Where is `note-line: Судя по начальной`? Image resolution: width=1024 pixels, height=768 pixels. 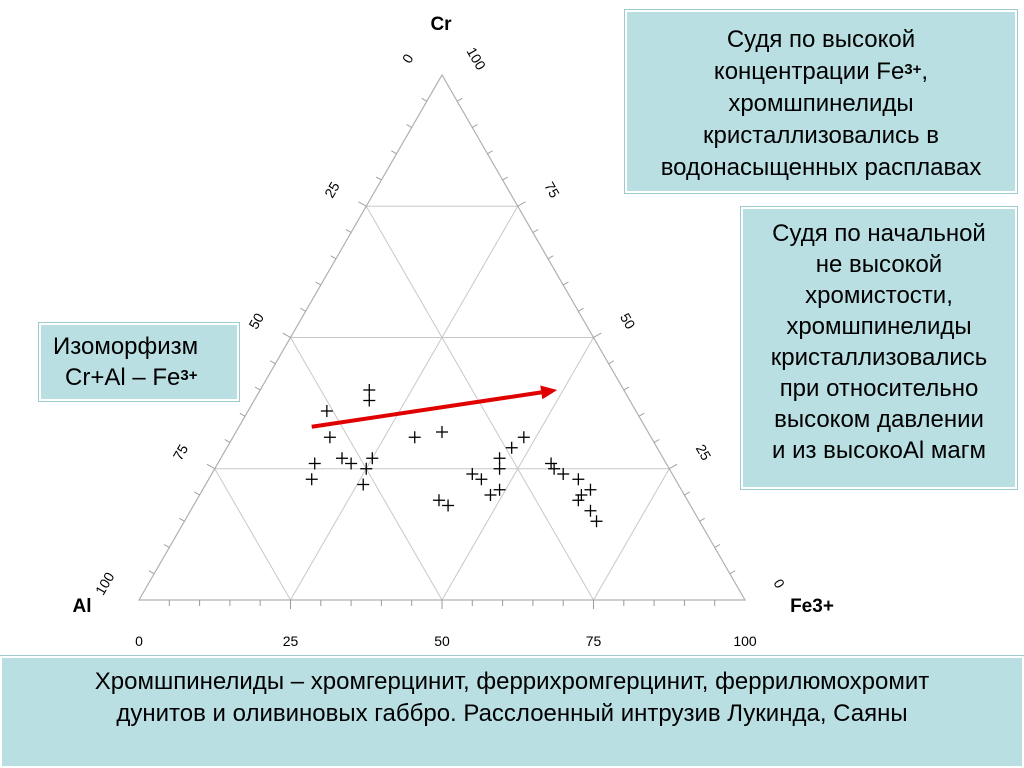 note-line: Судя по начальной is located at coordinates (879, 233).